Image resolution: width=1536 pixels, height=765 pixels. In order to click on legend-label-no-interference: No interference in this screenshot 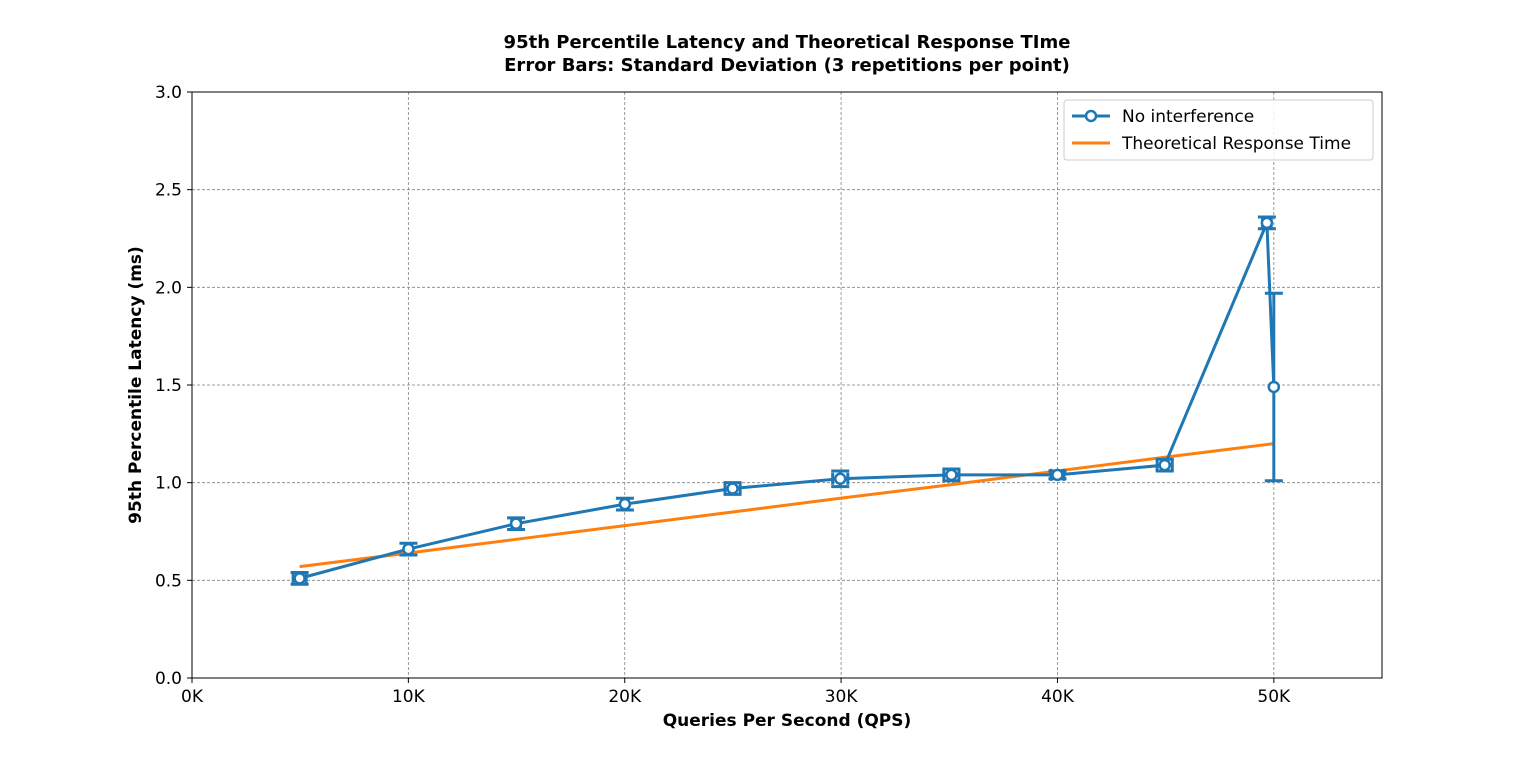, I will do `click(1188, 117)`.